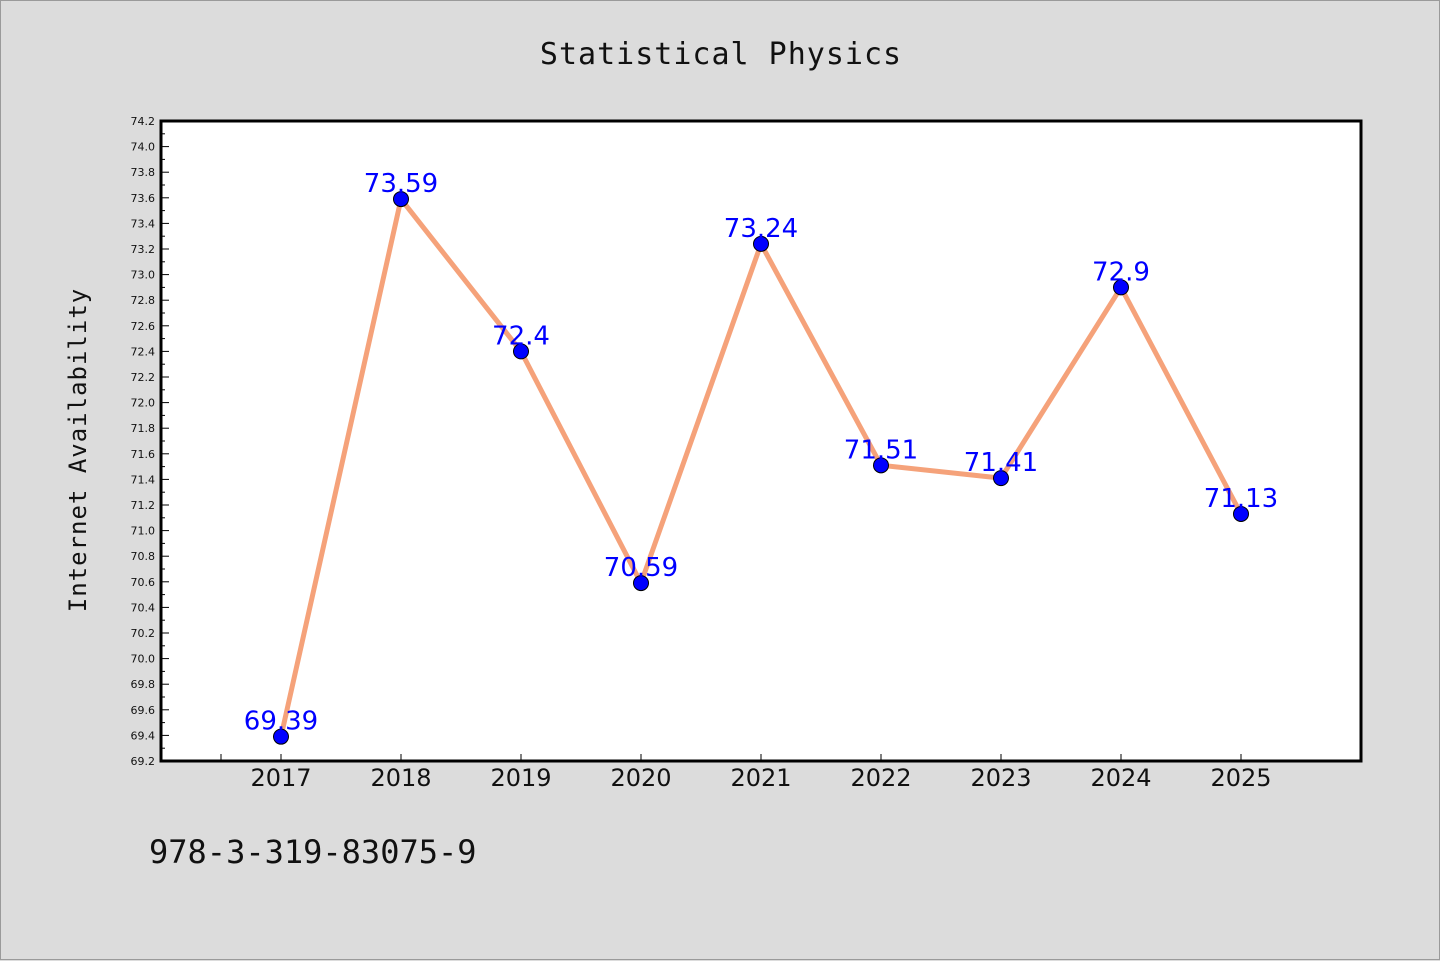 Image resolution: width=1440 pixels, height=961 pixels. Describe the element at coordinates (143, 198) in the screenshot. I see `y-tick-label: 73.6` at that location.